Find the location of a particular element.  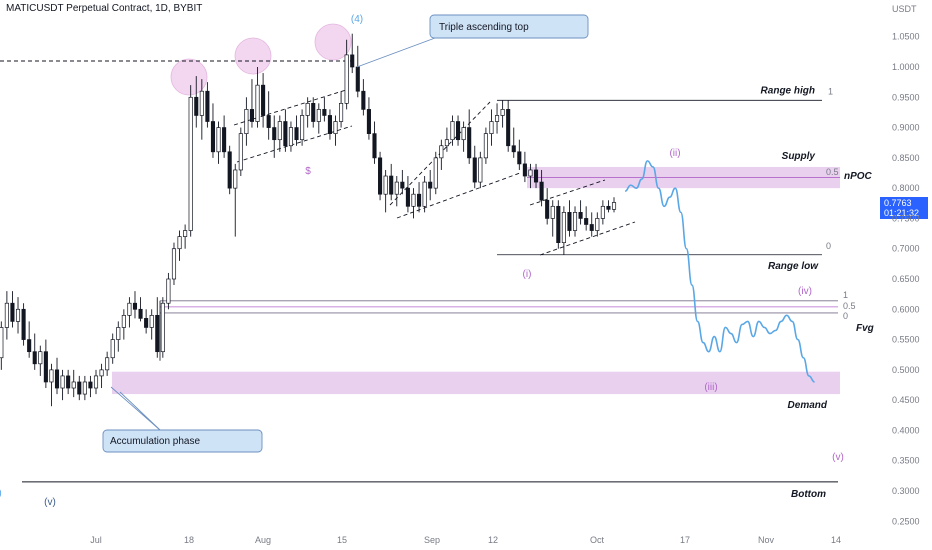

demand-zone is located at coordinates (476, 383).